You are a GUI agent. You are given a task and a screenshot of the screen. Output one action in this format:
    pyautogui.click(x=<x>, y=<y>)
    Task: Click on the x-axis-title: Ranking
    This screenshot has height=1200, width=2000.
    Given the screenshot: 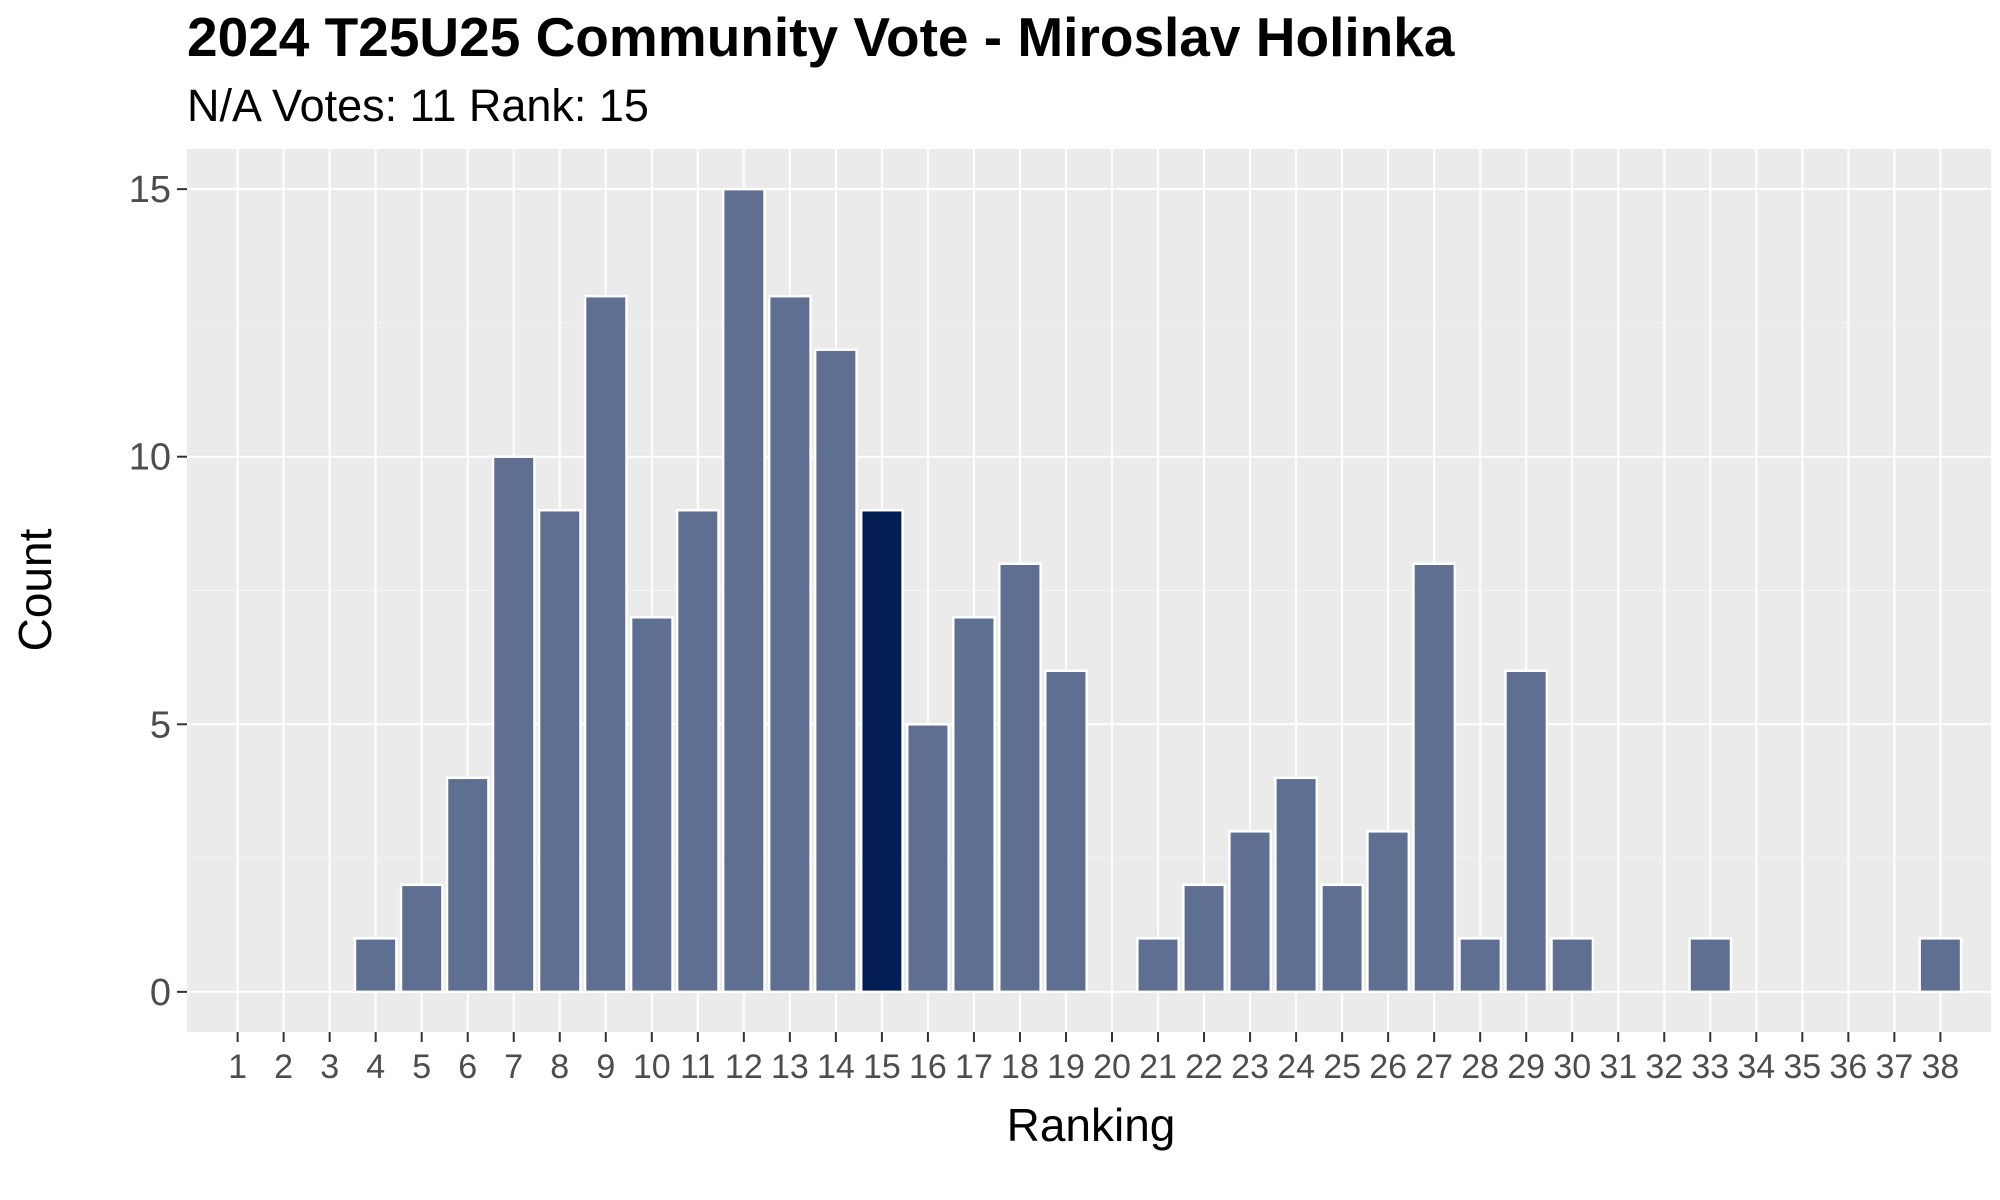 What is the action you would take?
    pyautogui.click(x=1091, y=1125)
    